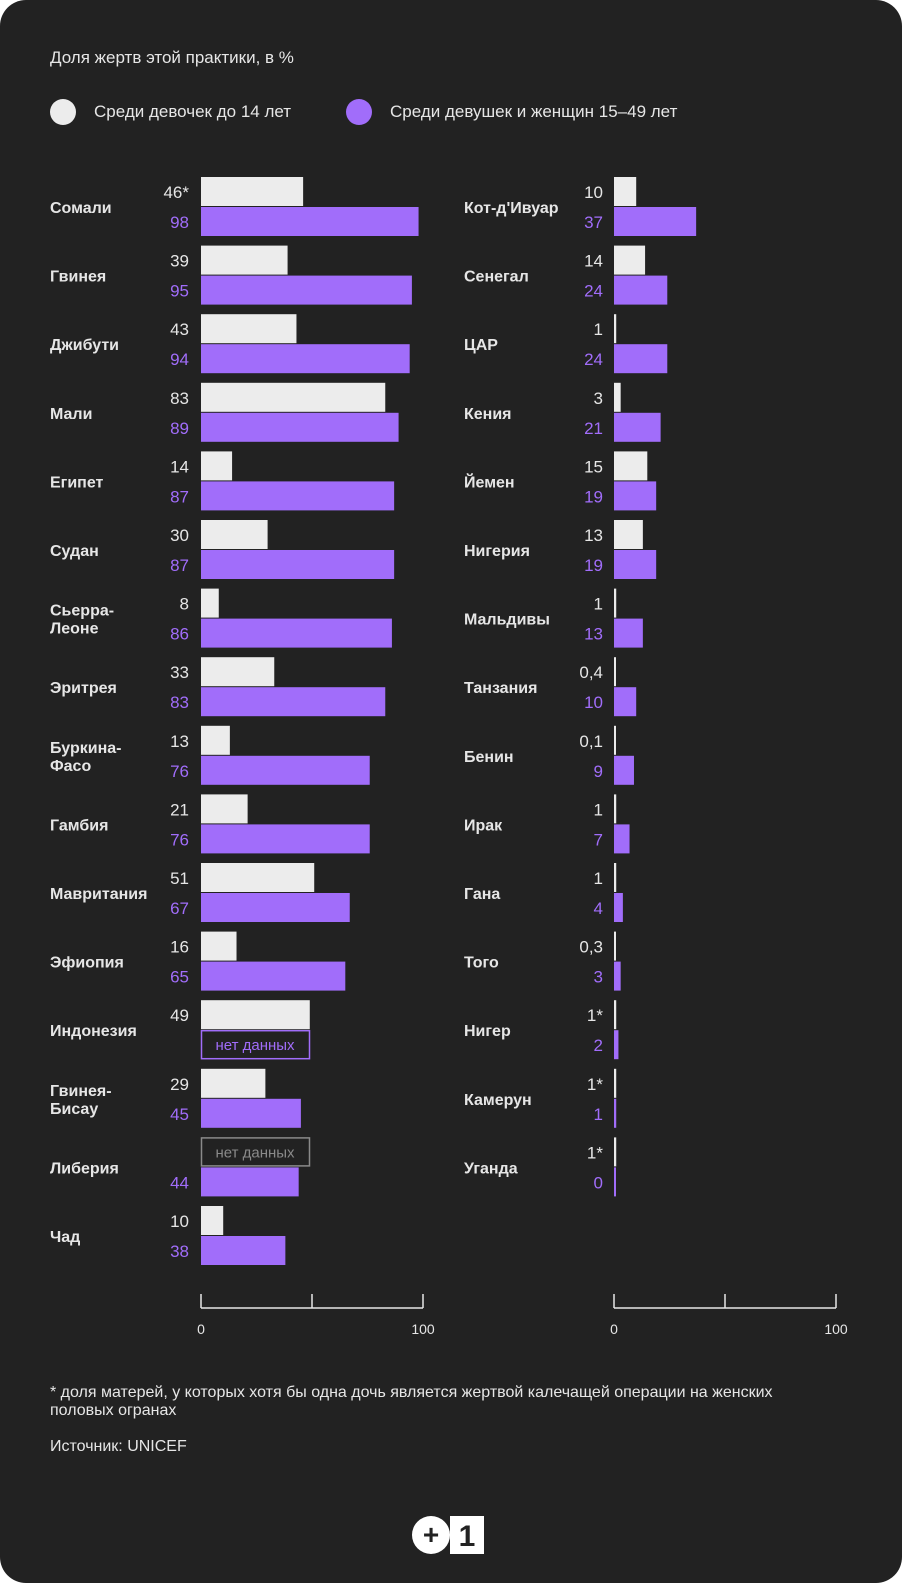  What do you see at coordinates (255, 1044) in the screenshot?
I see `no-data-box-women` at bounding box center [255, 1044].